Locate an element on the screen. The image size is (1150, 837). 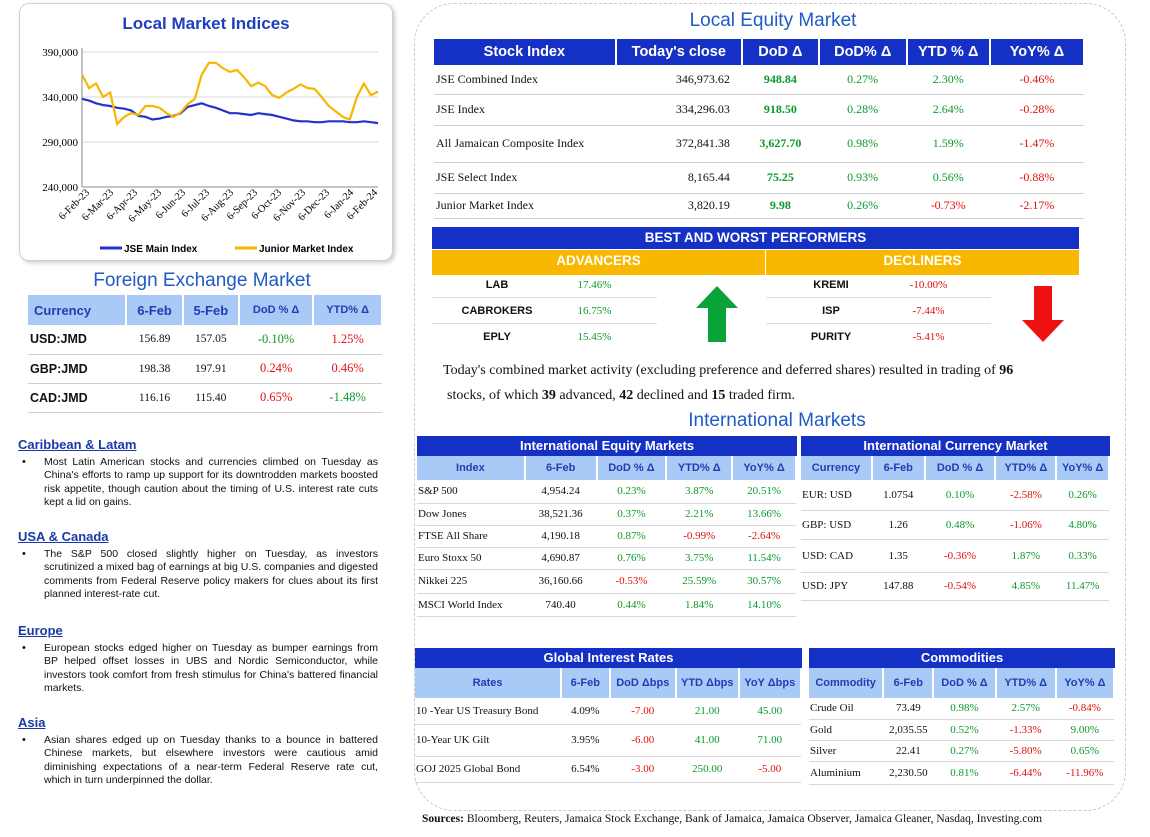
fx-dod: 0.24% is located at coordinates (276, 368).